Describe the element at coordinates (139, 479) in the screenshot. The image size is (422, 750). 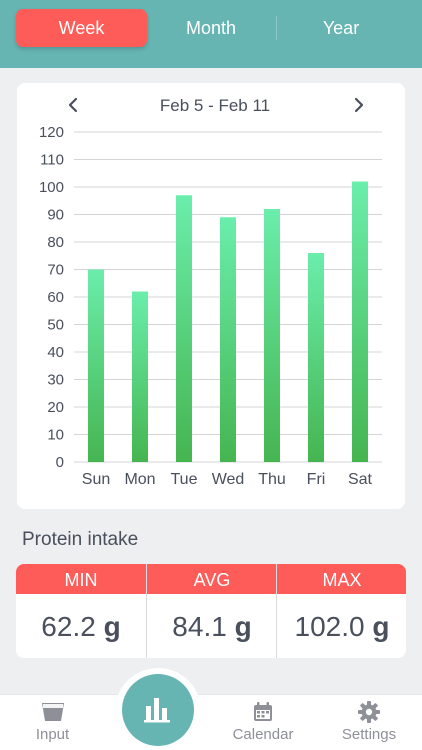
I see `x-tick-label: Mon` at that location.